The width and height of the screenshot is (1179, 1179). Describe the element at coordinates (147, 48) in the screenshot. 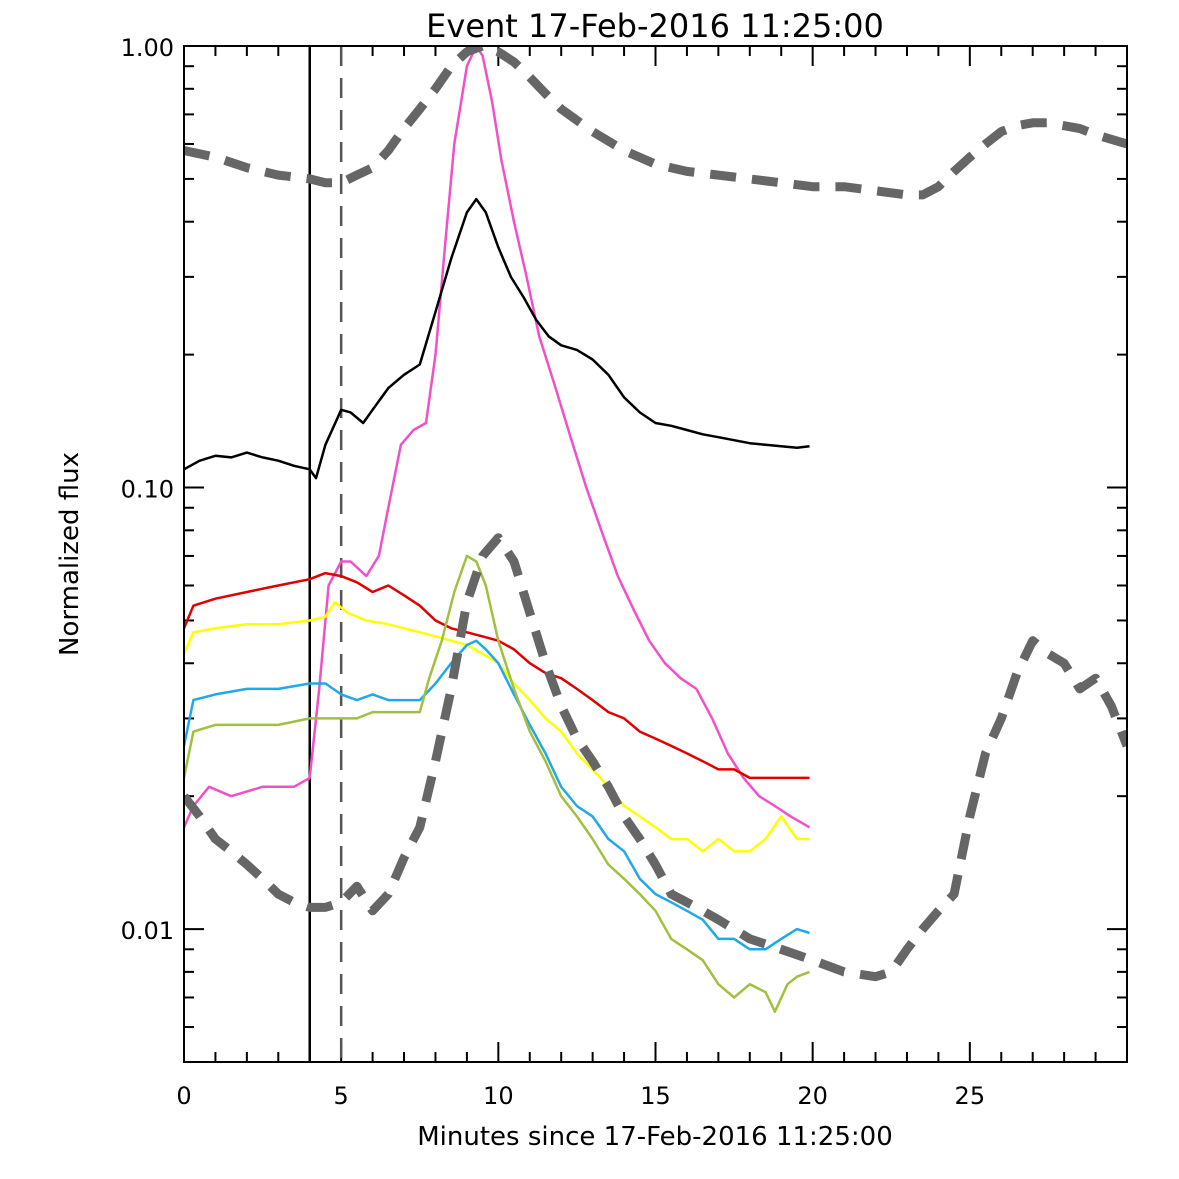

I see `y-tick-label: 1.00` at that location.